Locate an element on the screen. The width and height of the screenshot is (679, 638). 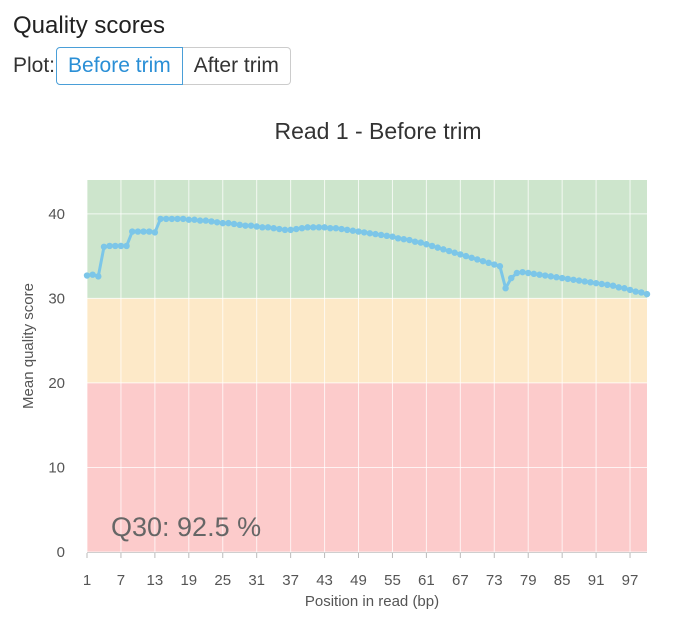
q30-annotation: Q30: 92.5 % is located at coordinates (186, 527).